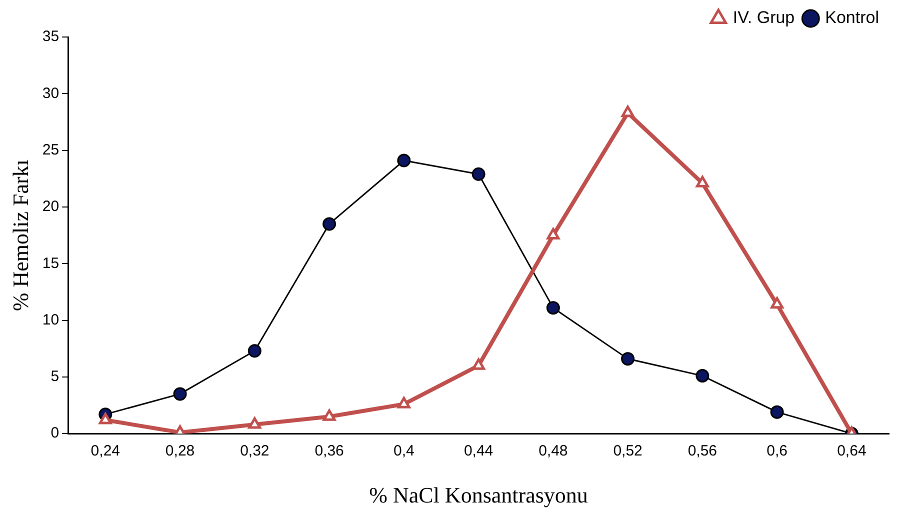  What do you see at coordinates (51, 149) in the screenshot?
I see `y-tick-label: 25` at bounding box center [51, 149].